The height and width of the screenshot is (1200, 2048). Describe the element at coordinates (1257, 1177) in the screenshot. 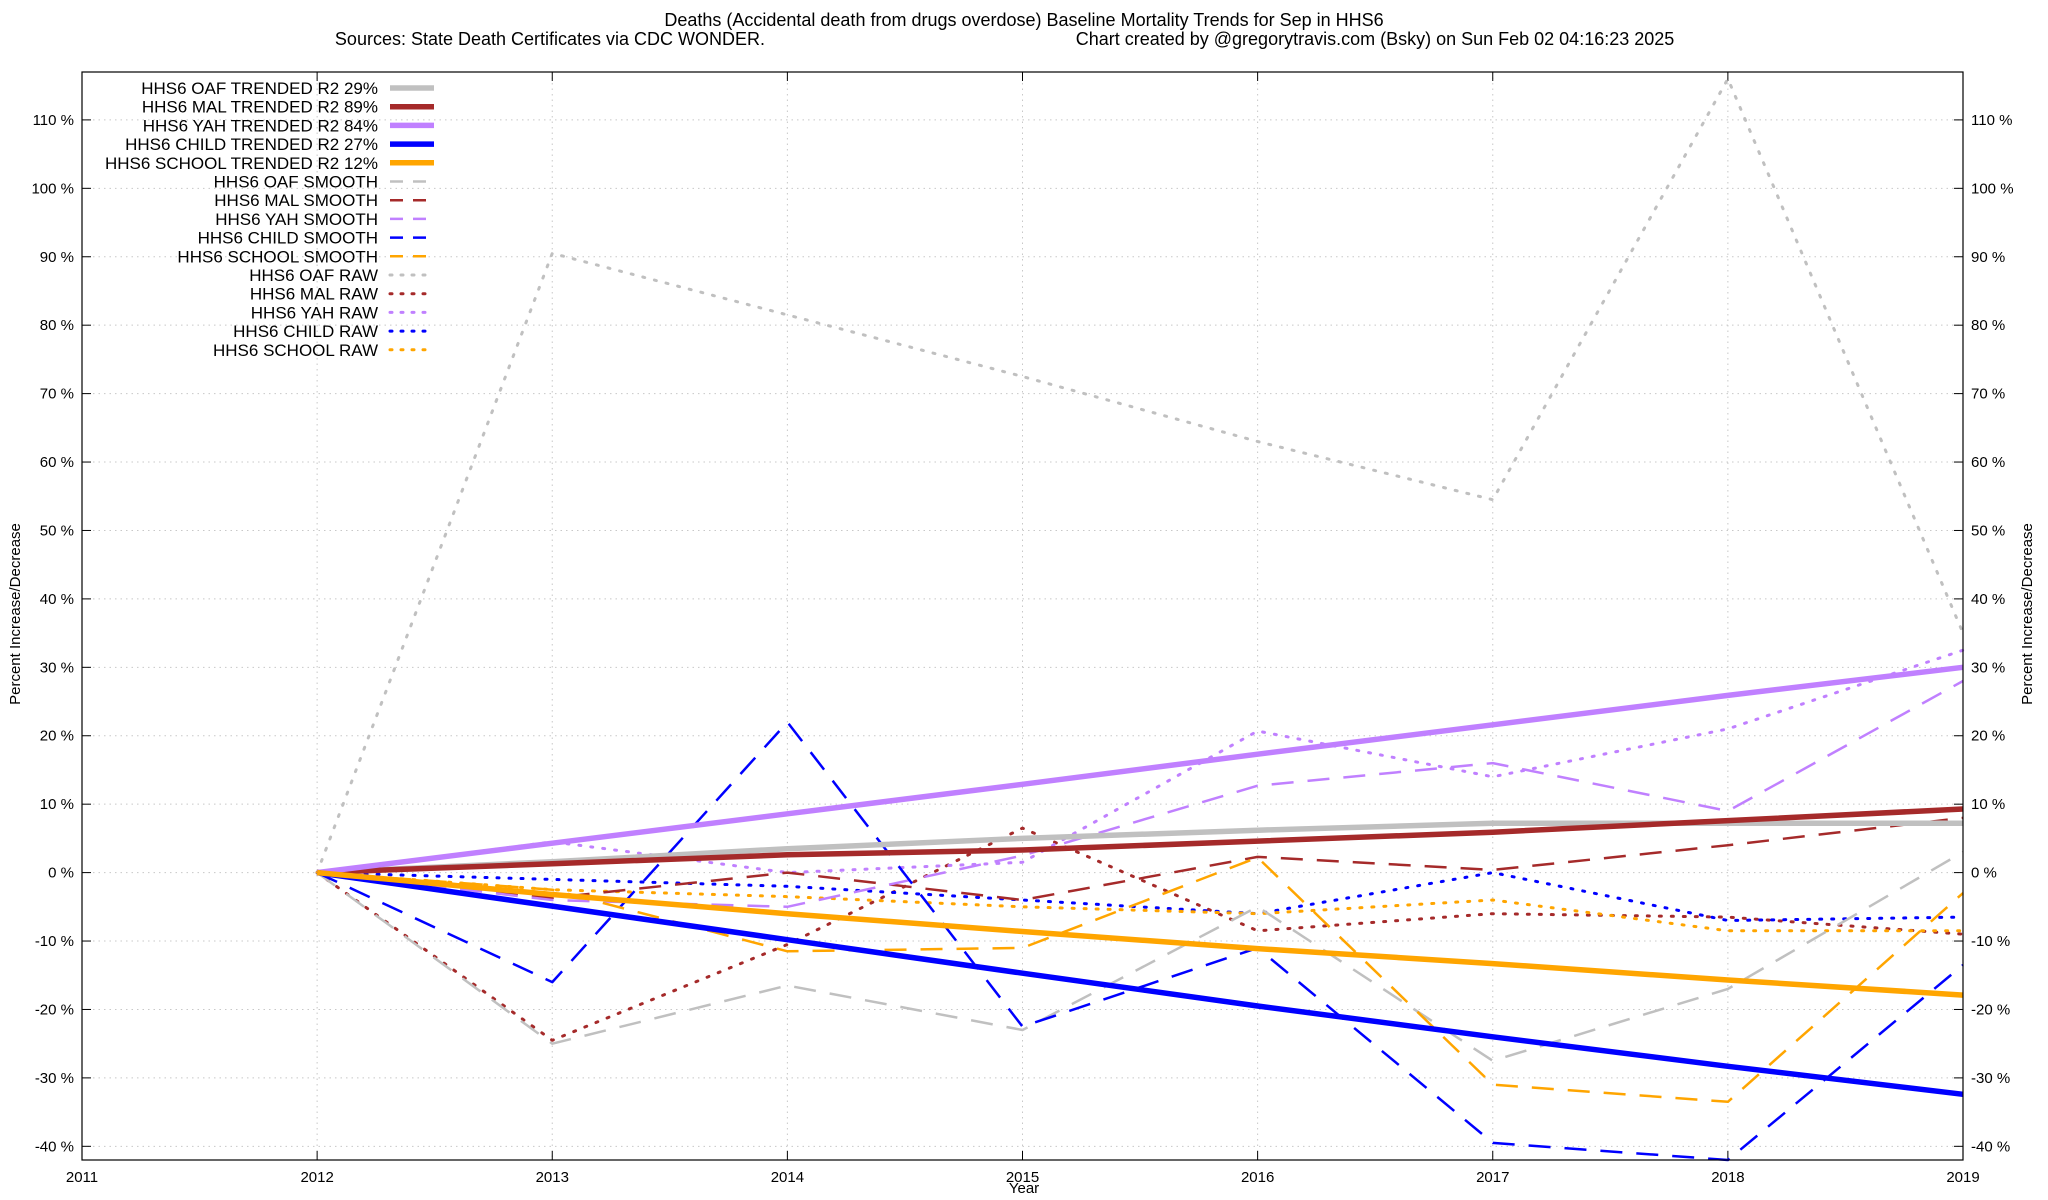

I see `x-tick-label: 2016` at that location.